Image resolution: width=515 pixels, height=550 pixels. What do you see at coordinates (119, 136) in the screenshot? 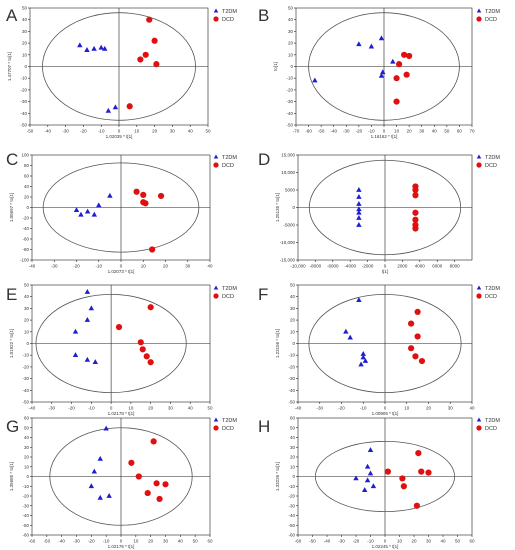
I see `x-axis-label: 1.02035 * t[1]` at bounding box center [119, 136].